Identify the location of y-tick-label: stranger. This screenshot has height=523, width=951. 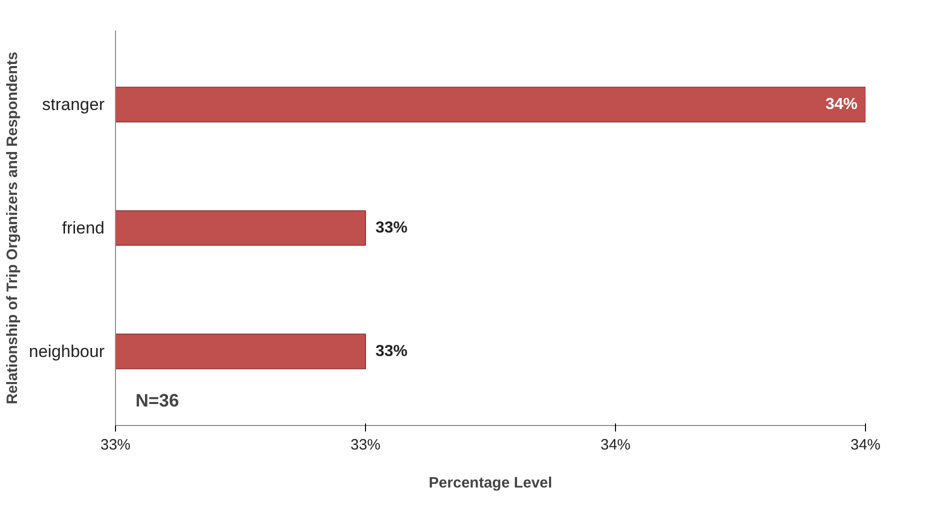
(73, 104).